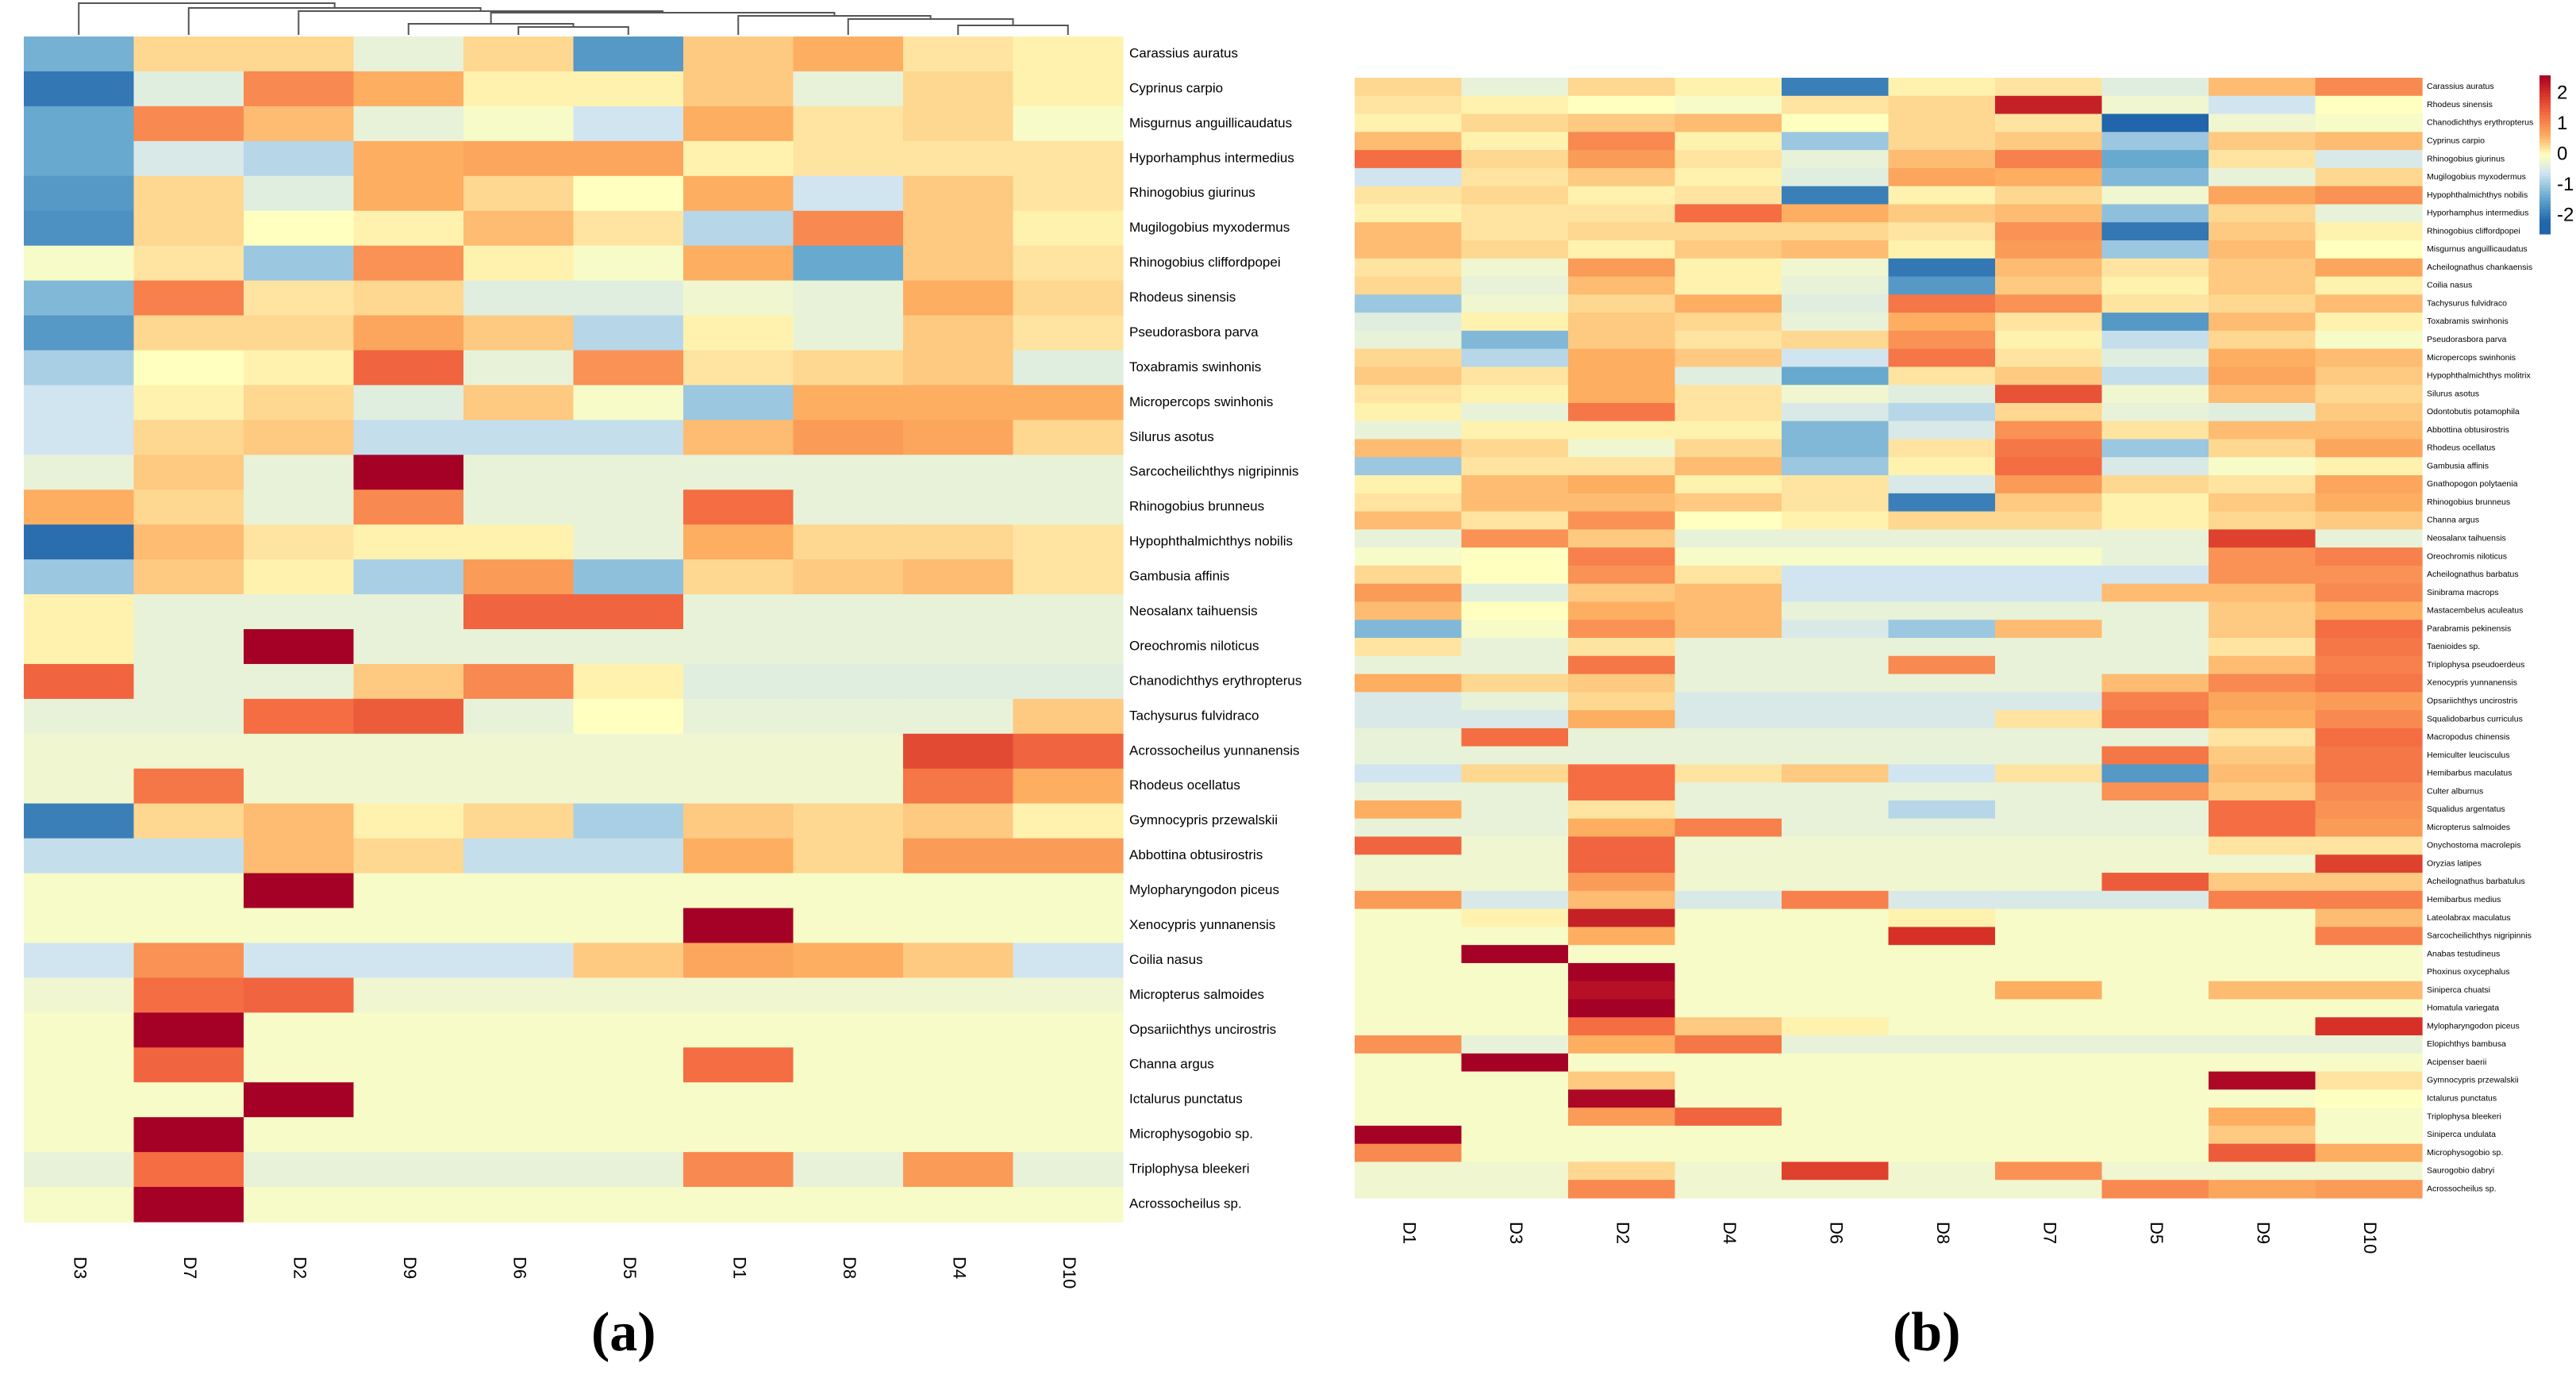 This screenshot has width=2576, height=1386. Describe the element at coordinates (2456, 140) in the screenshot. I see `row-label: Cyprinus carpio` at that location.